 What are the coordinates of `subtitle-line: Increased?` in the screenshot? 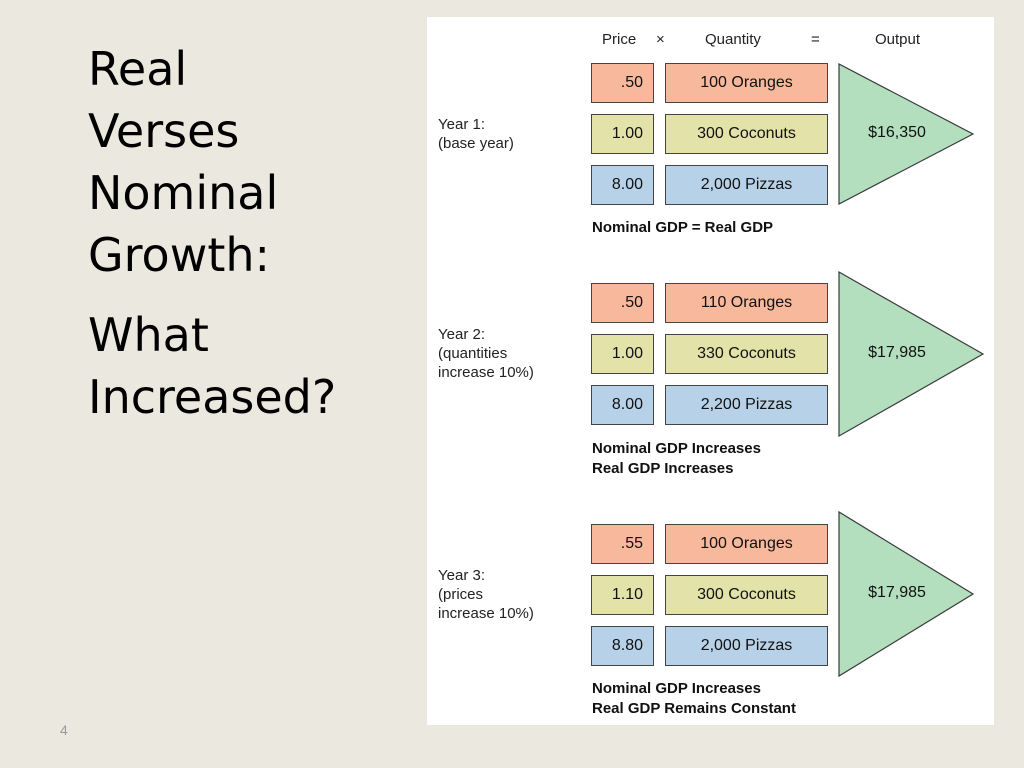 It's located at (212, 397).